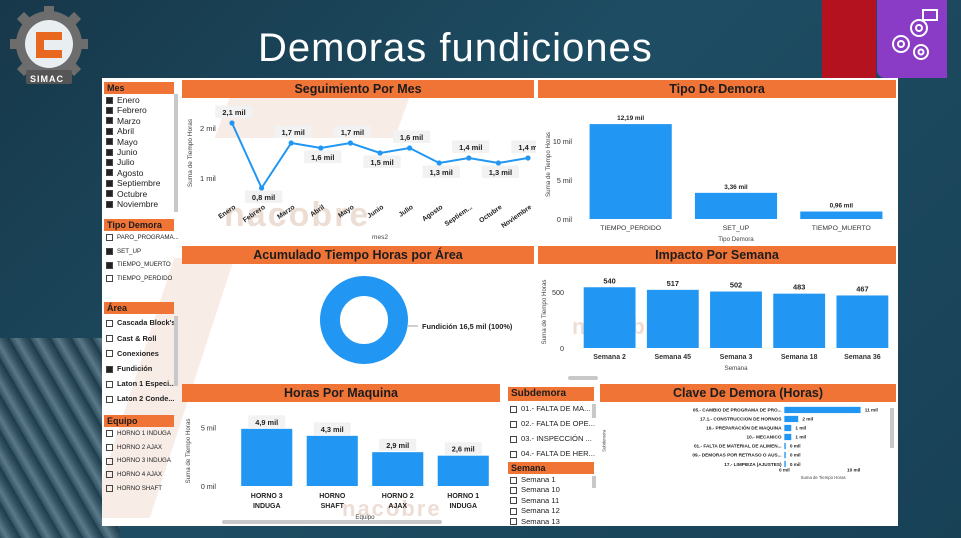 This screenshot has height=538, width=961. Describe the element at coordinates (853, 469) in the screenshot. I see `x-tick-label: 10 mil` at that location.